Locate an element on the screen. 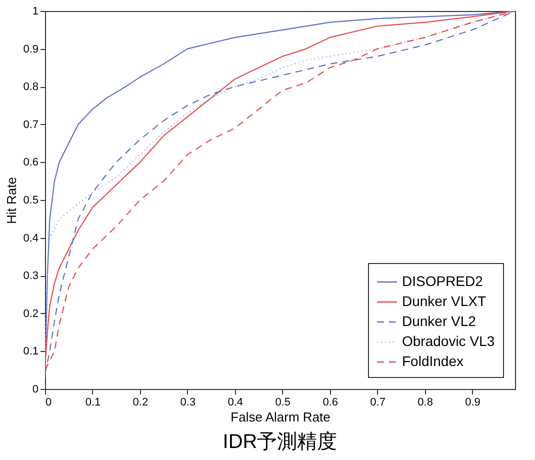 The height and width of the screenshot is (460, 535). x-tick-label: 0.8 is located at coordinates (425, 402).